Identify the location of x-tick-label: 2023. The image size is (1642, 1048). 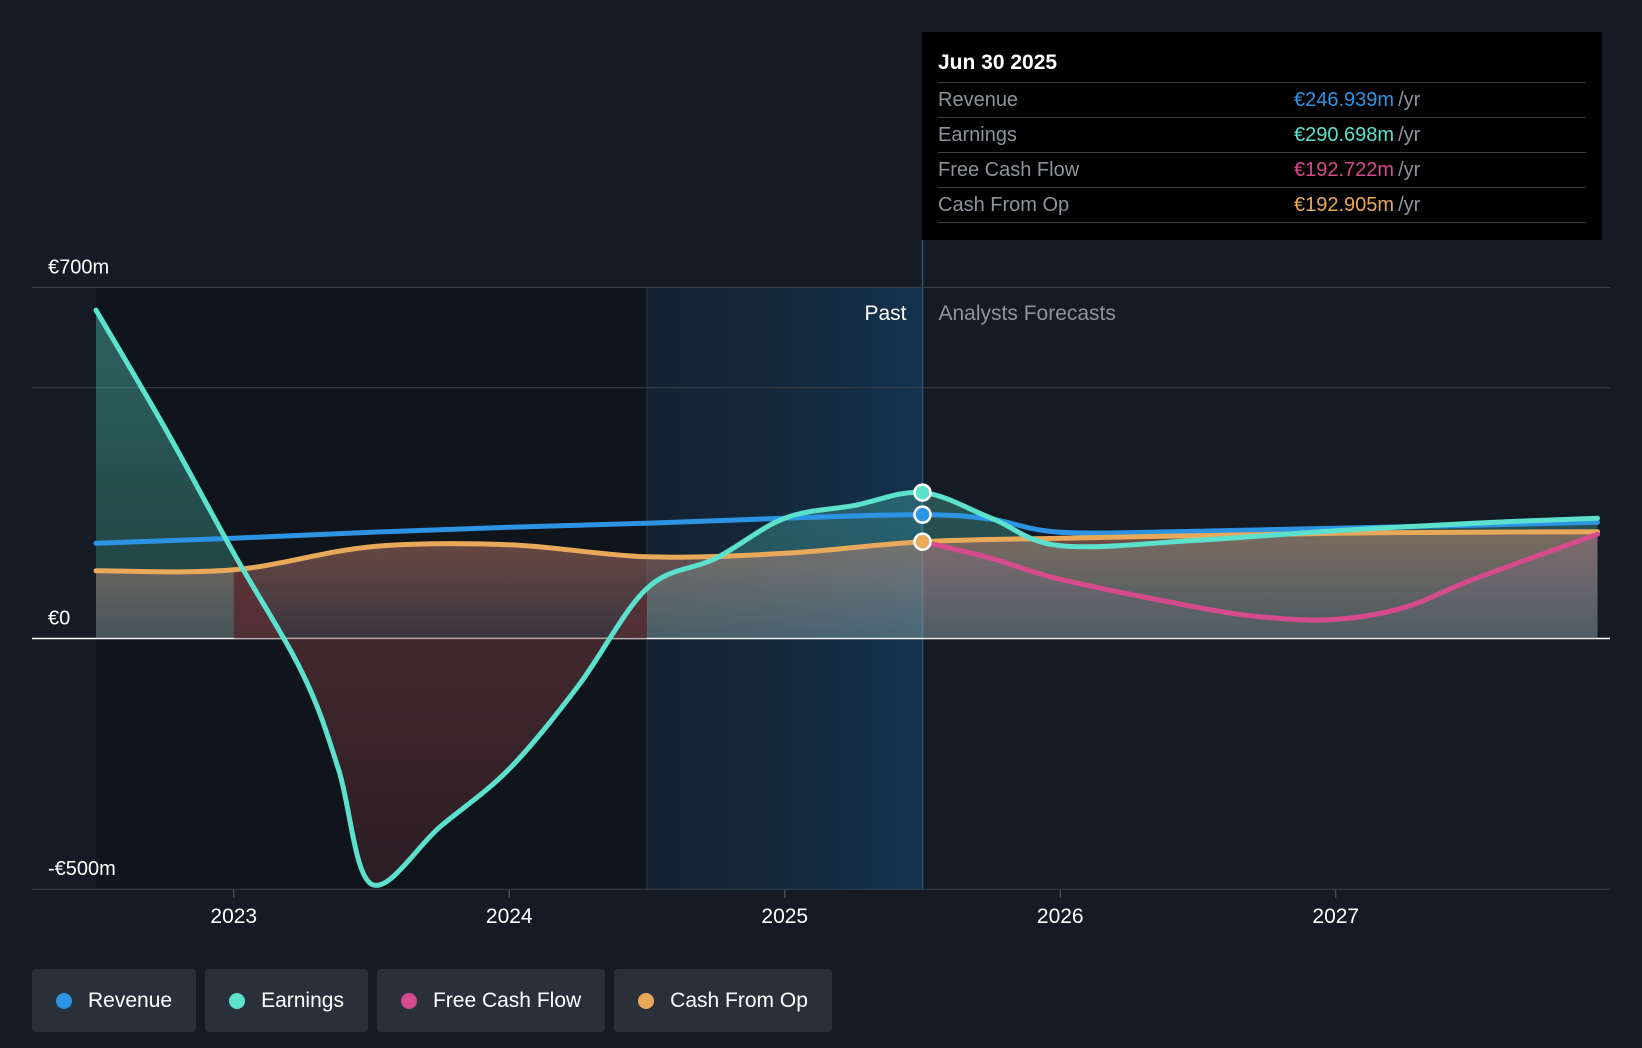
(233, 916).